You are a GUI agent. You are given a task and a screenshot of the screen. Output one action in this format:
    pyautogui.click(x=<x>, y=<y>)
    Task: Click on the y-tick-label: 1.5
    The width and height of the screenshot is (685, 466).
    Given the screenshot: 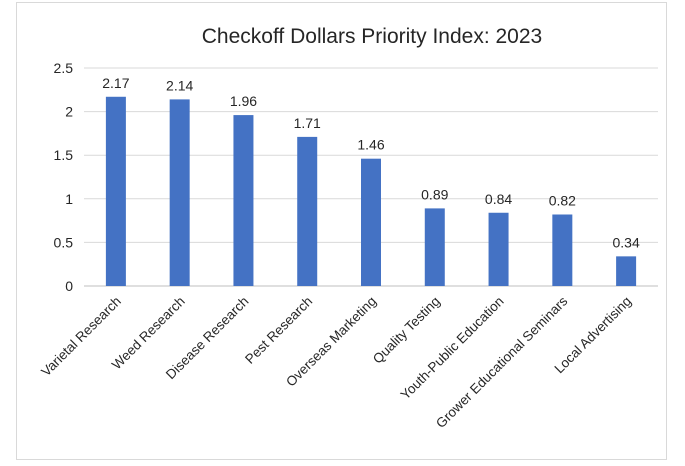 What is the action you would take?
    pyautogui.click(x=64, y=155)
    